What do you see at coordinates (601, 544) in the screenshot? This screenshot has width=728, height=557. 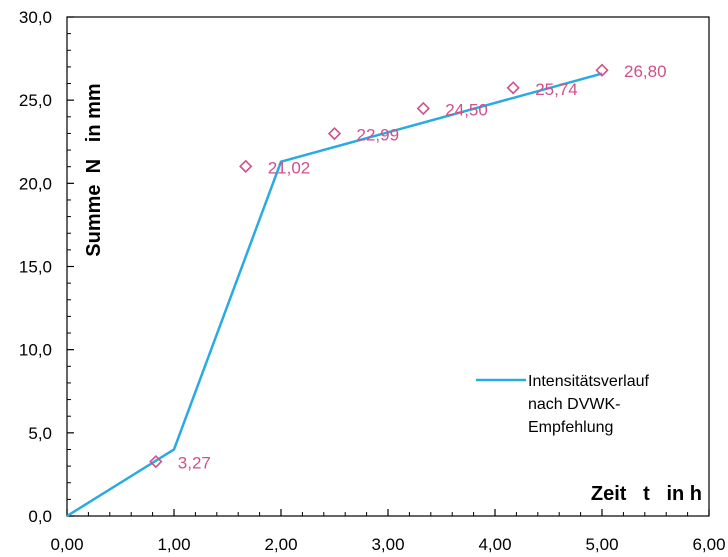 I see `x-tick-label: 5,00` at bounding box center [601, 544].